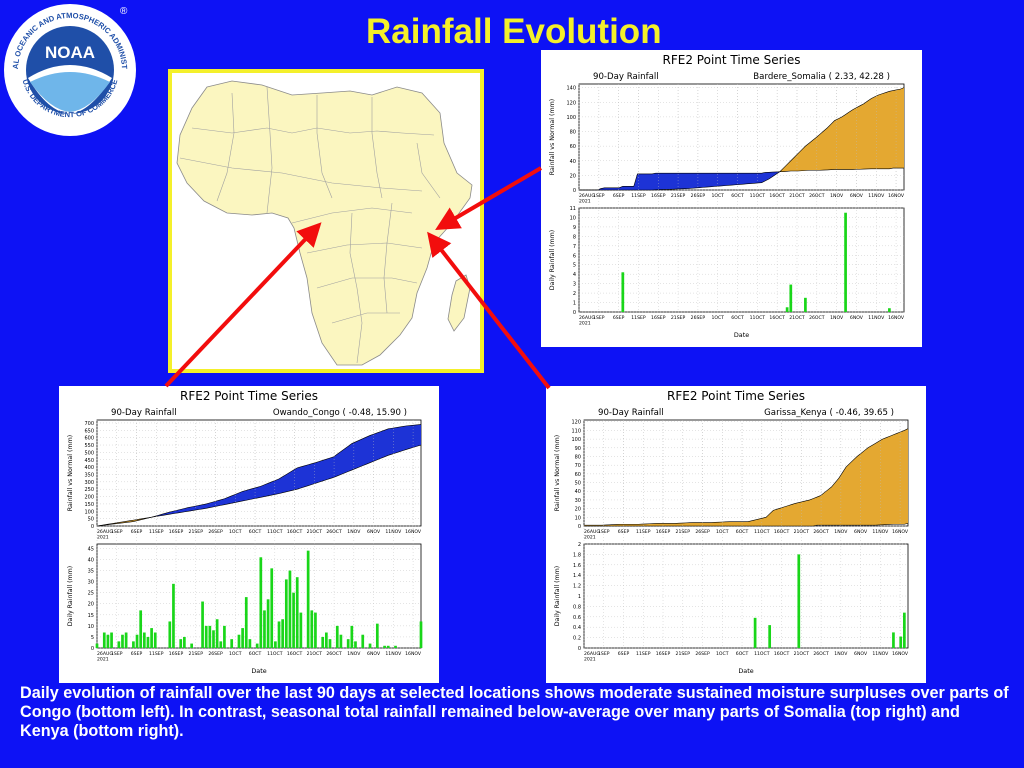  I want to click on bottom-ytick: 0.4, so click(577, 628).